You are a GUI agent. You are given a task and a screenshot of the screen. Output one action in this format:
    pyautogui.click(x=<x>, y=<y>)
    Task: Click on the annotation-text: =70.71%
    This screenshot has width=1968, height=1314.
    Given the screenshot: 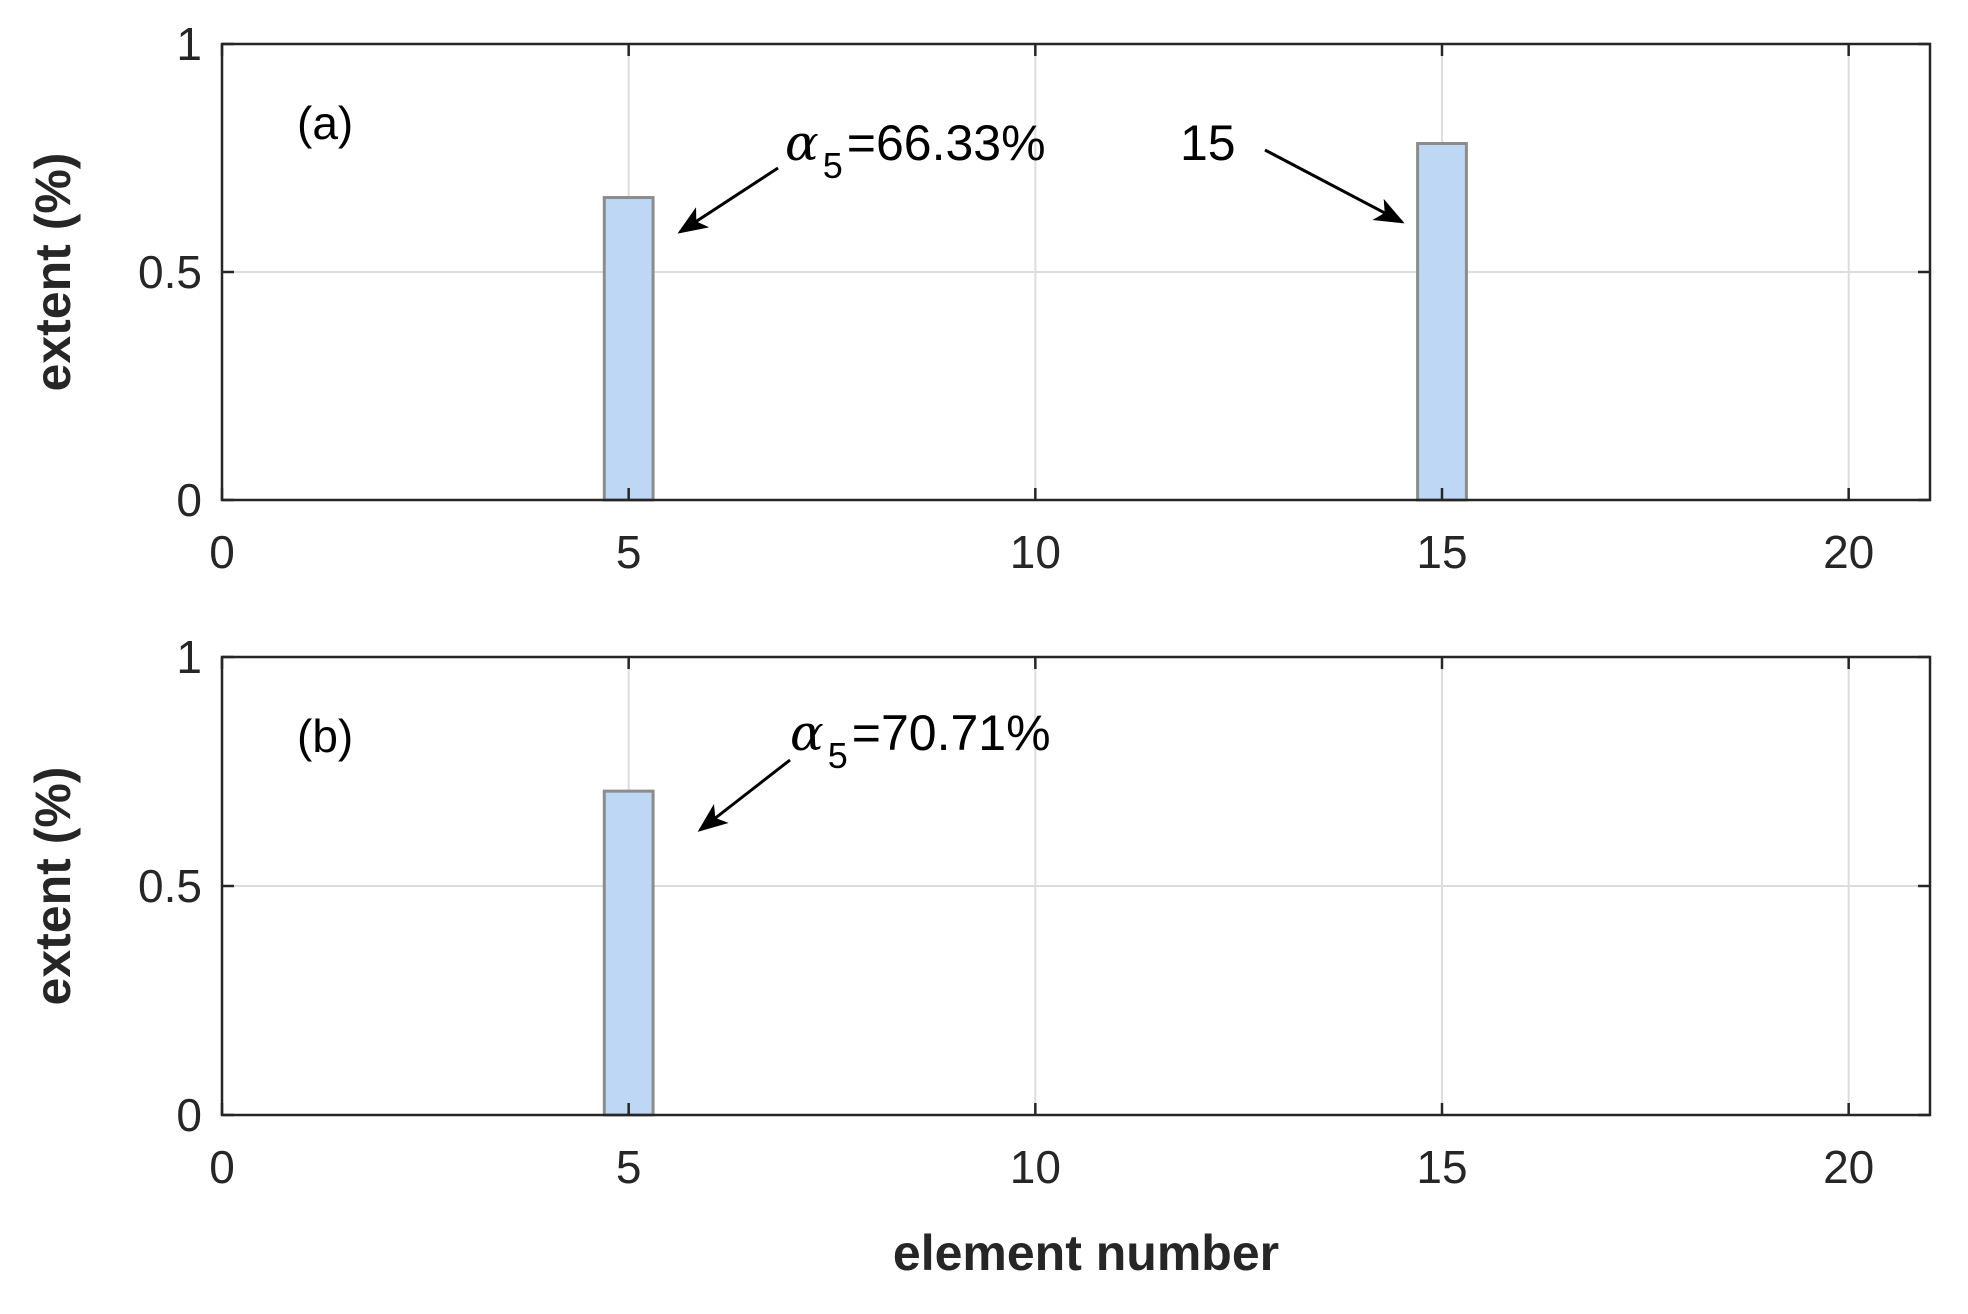 What is the action you would take?
    pyautogui.click(x=951, y=733)
    